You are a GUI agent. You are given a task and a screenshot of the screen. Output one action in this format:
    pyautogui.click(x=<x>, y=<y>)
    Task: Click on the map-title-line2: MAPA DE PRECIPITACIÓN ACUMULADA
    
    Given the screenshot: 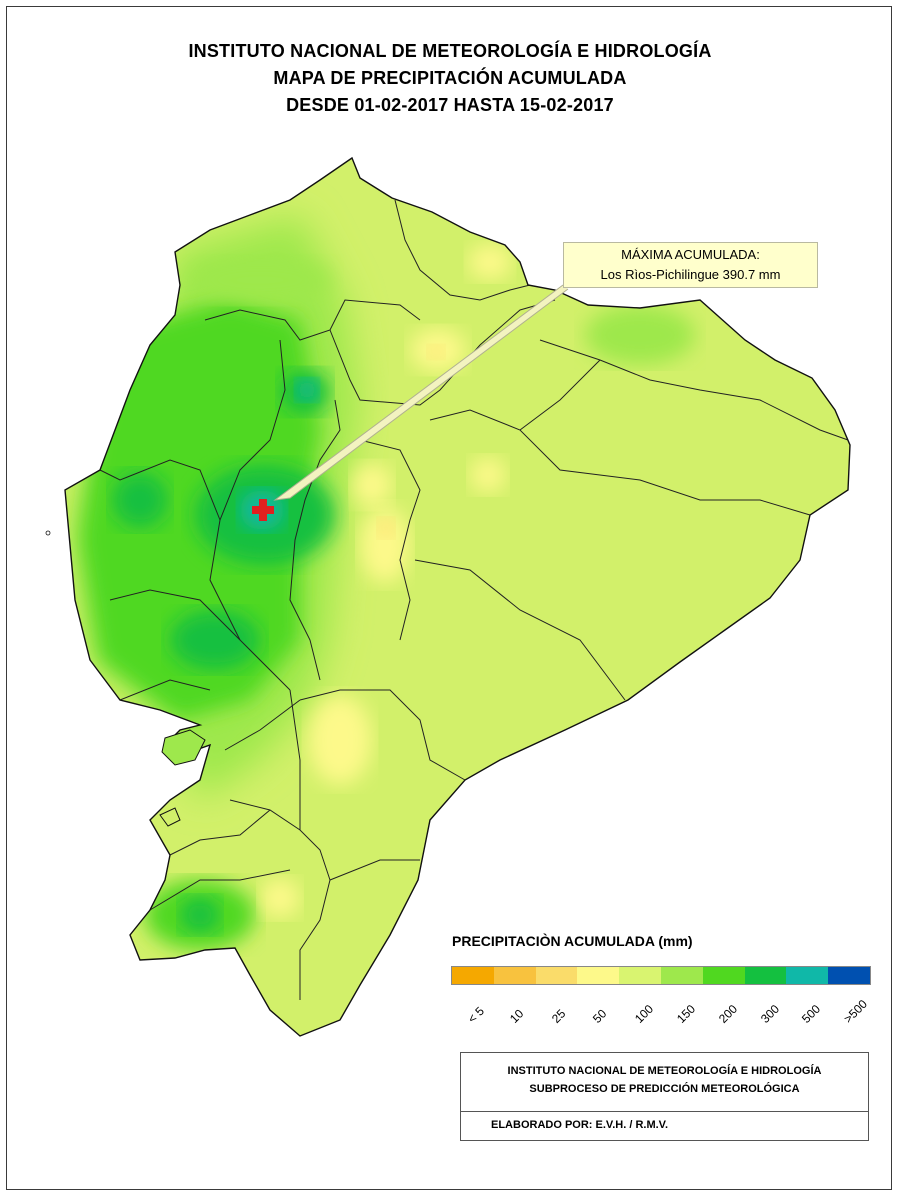 What is the action you would take?
    pyautogui.click(x=450, y=78)
    